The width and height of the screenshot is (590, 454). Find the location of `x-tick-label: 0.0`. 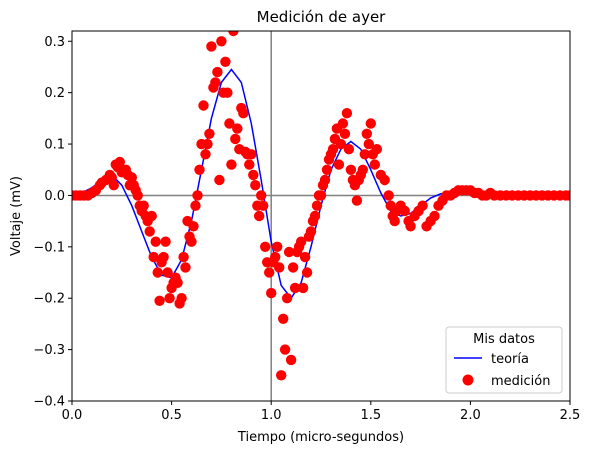

x-tick-label: 0.0 is located at coordinates (72, 415).